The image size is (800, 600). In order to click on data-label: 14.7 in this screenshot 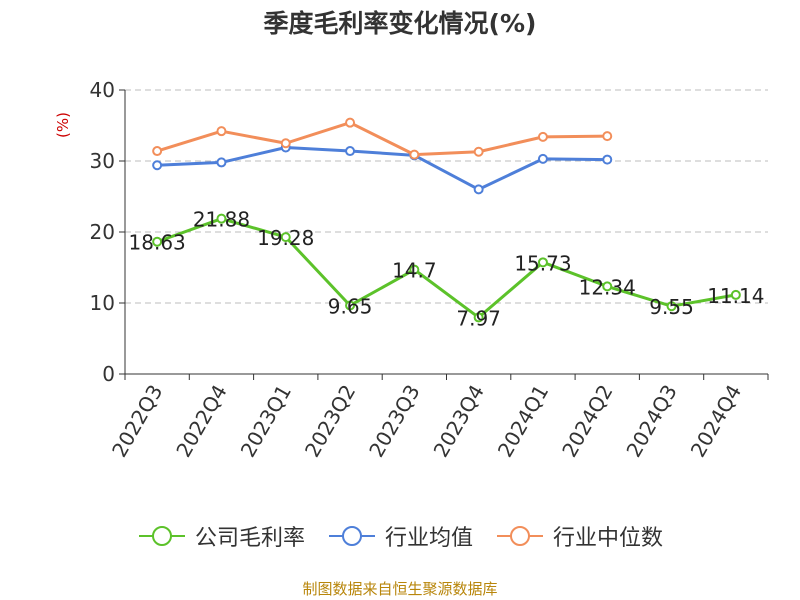, I will do `click(414, 271)`.